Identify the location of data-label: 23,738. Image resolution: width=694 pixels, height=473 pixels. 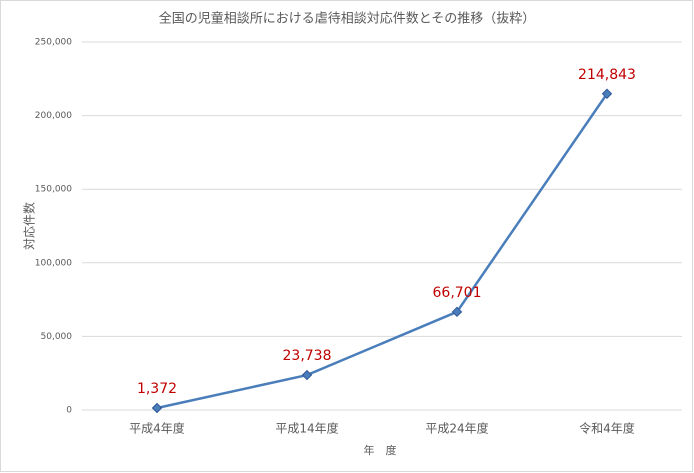
(307, 356).